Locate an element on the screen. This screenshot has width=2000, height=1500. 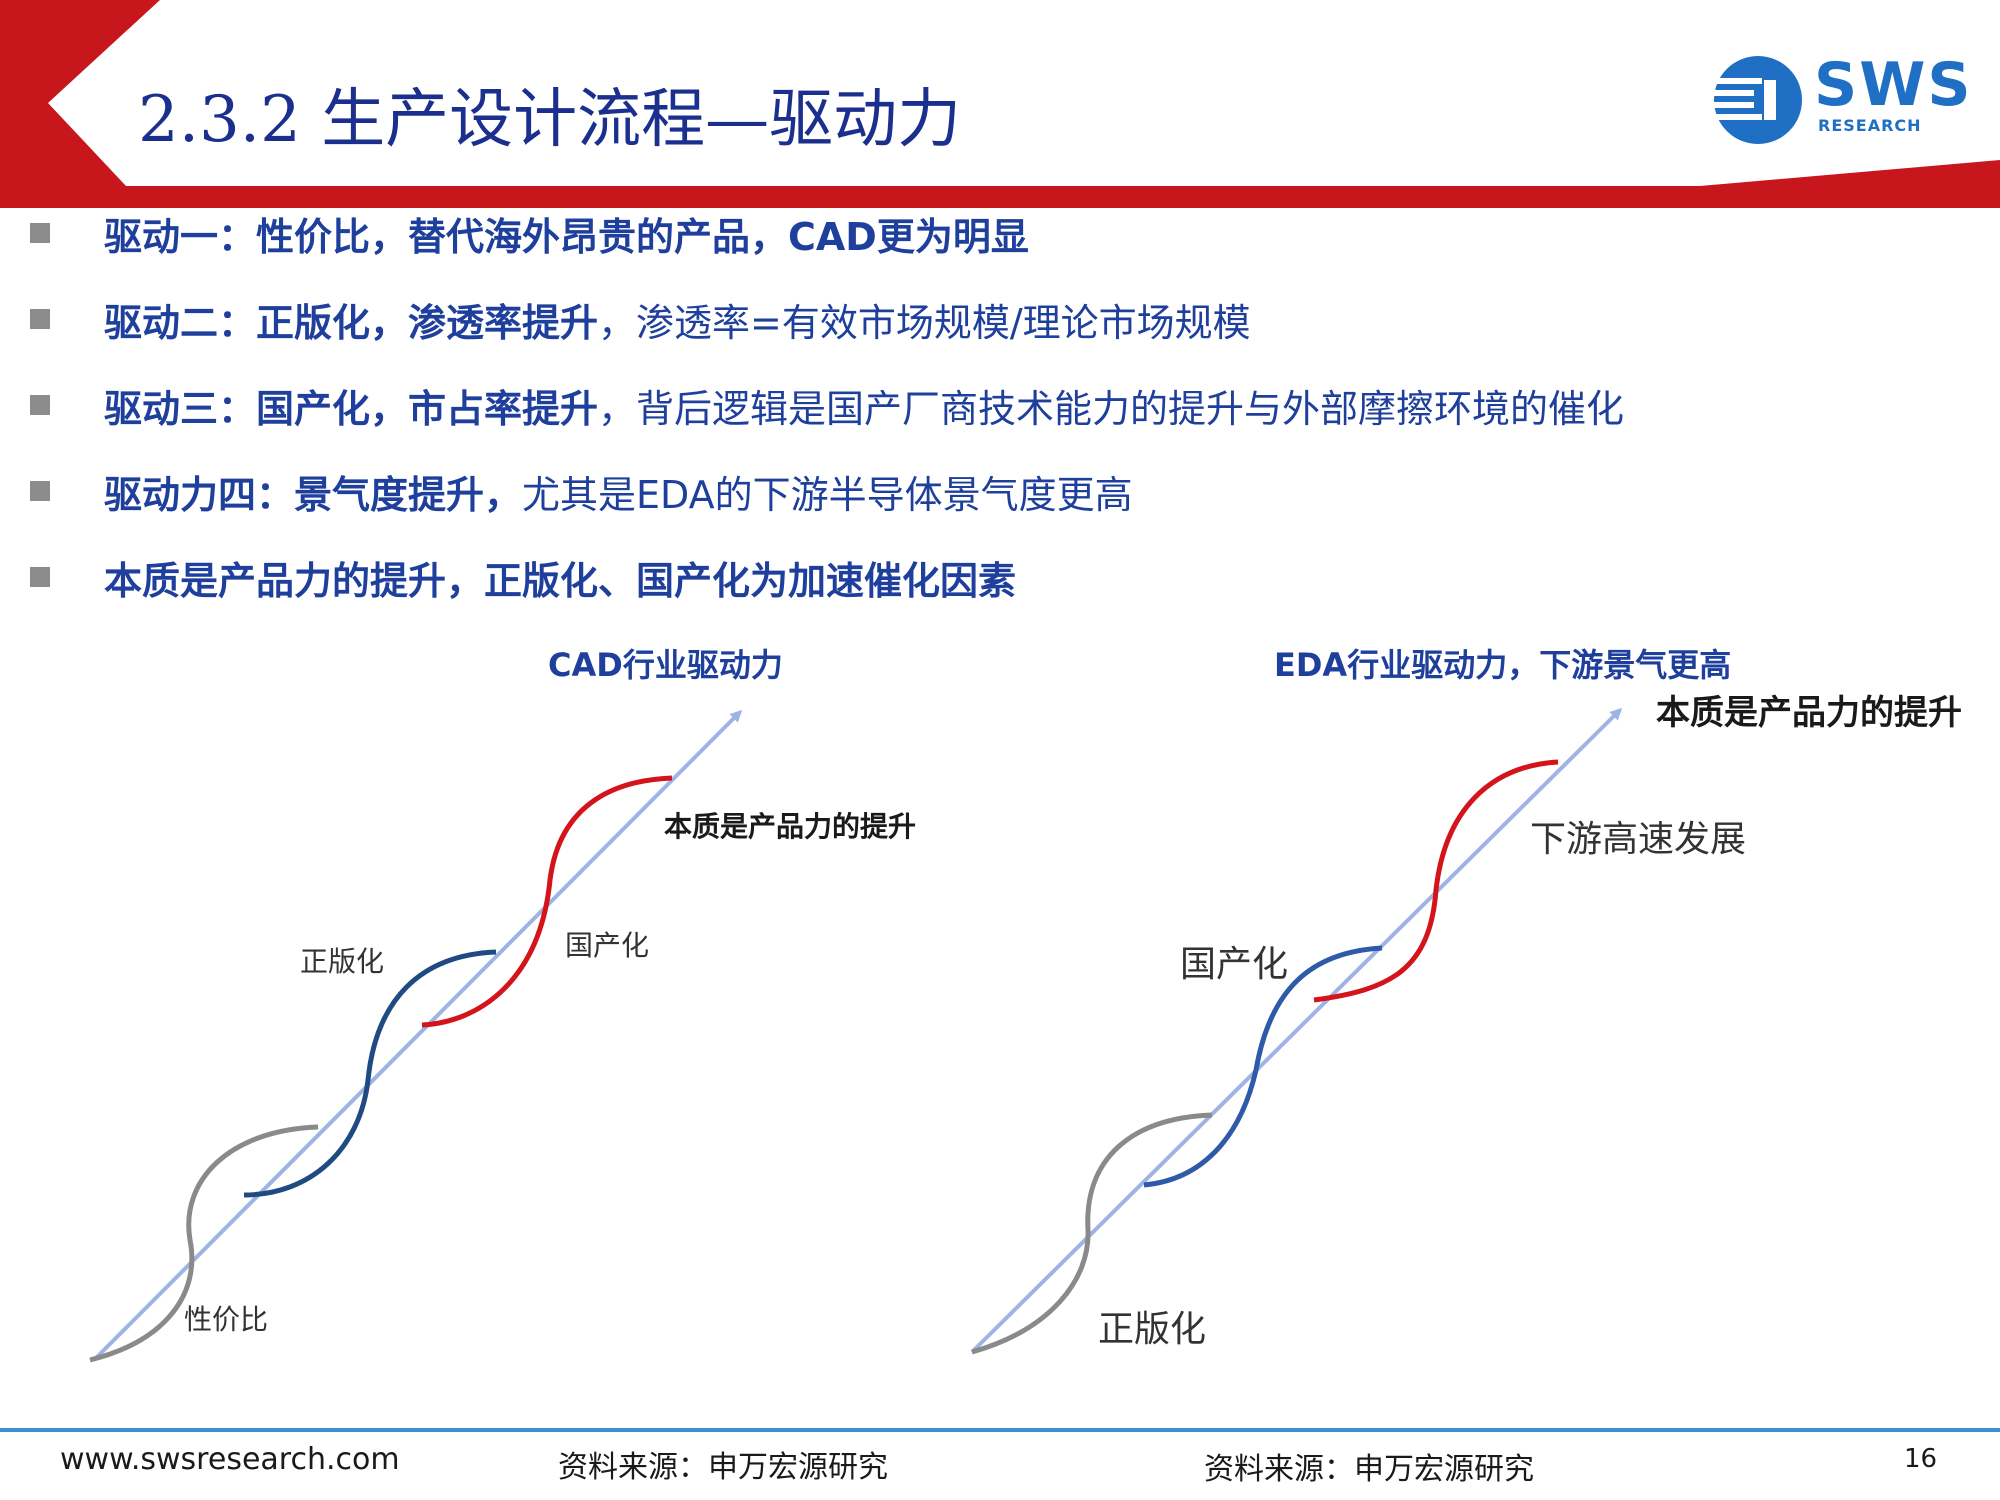
cad-goal-label: 本质是产品力的提升 is located at coordinates (790, 826).